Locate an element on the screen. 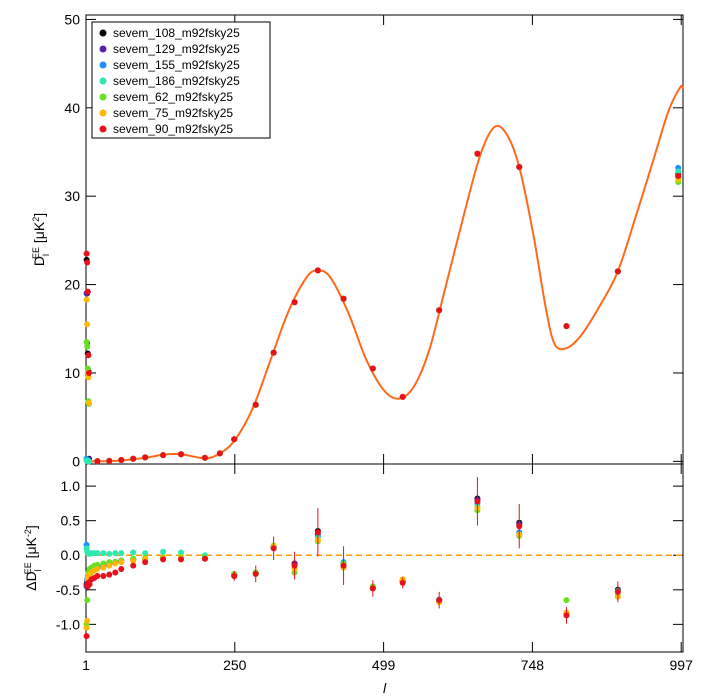 This screenshot has height=700, width=706. y-tick-label: 20 is located at coordinates (72, 285).